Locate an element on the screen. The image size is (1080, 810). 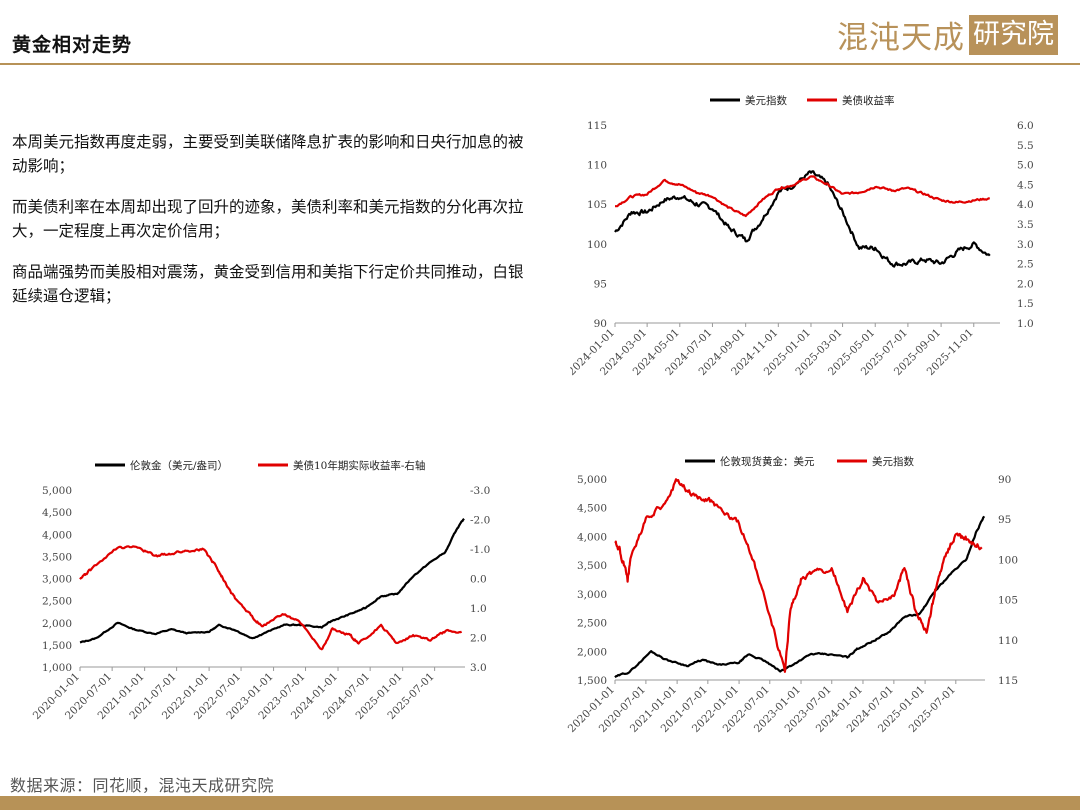
y-right-tick-label: -1.0 is located at coordinates (480, 550).